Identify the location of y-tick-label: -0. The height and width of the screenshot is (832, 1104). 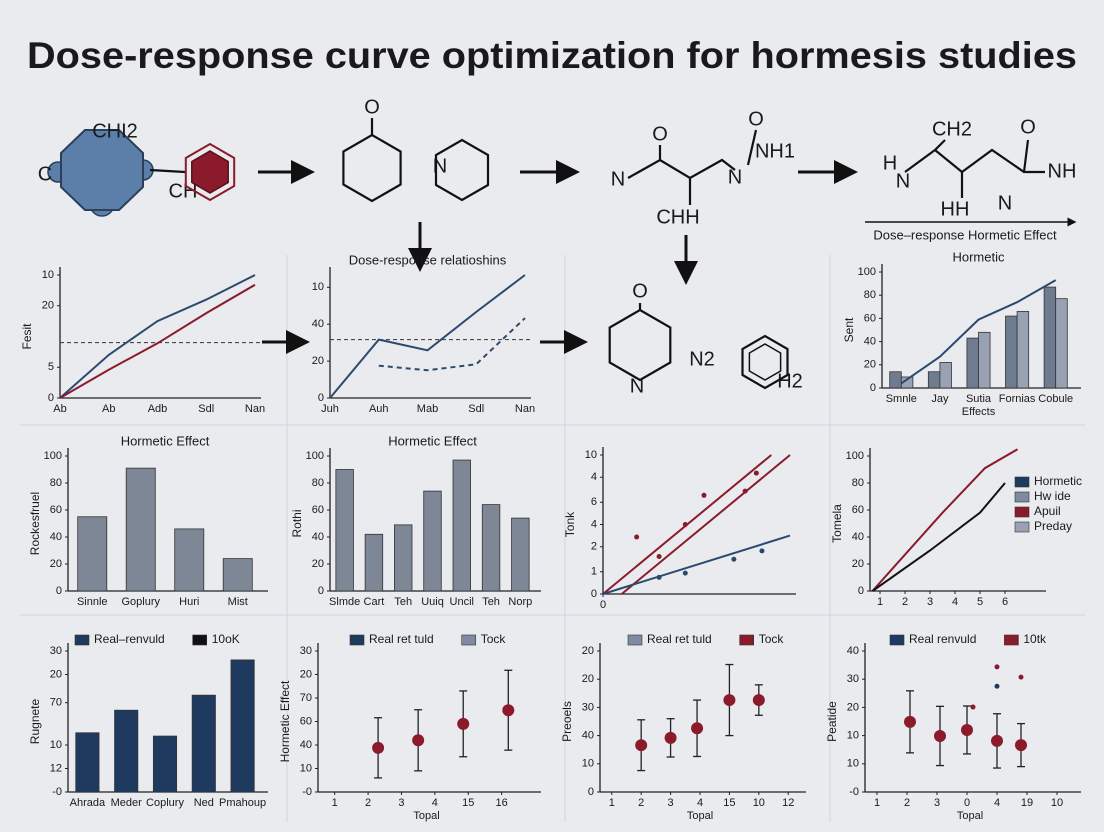
(307, 792).